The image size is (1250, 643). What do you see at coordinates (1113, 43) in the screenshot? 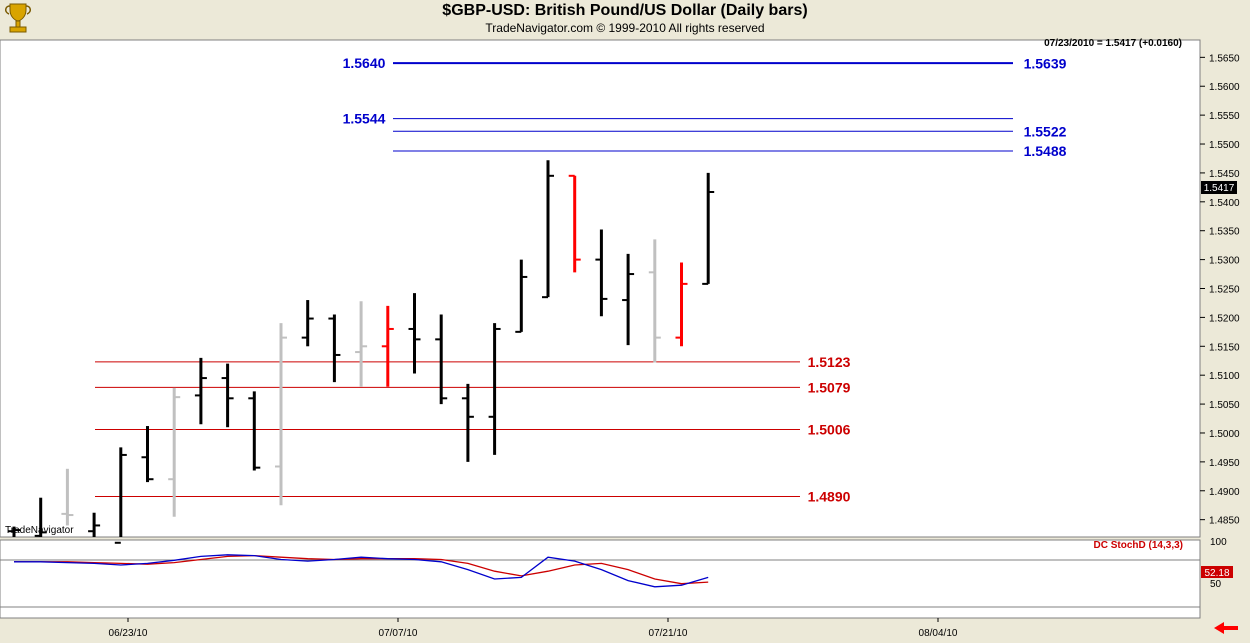
I see `price-readout: 07/23/2010 = 1.5417 (+0.0160)` at bounding box center [1113, 43].